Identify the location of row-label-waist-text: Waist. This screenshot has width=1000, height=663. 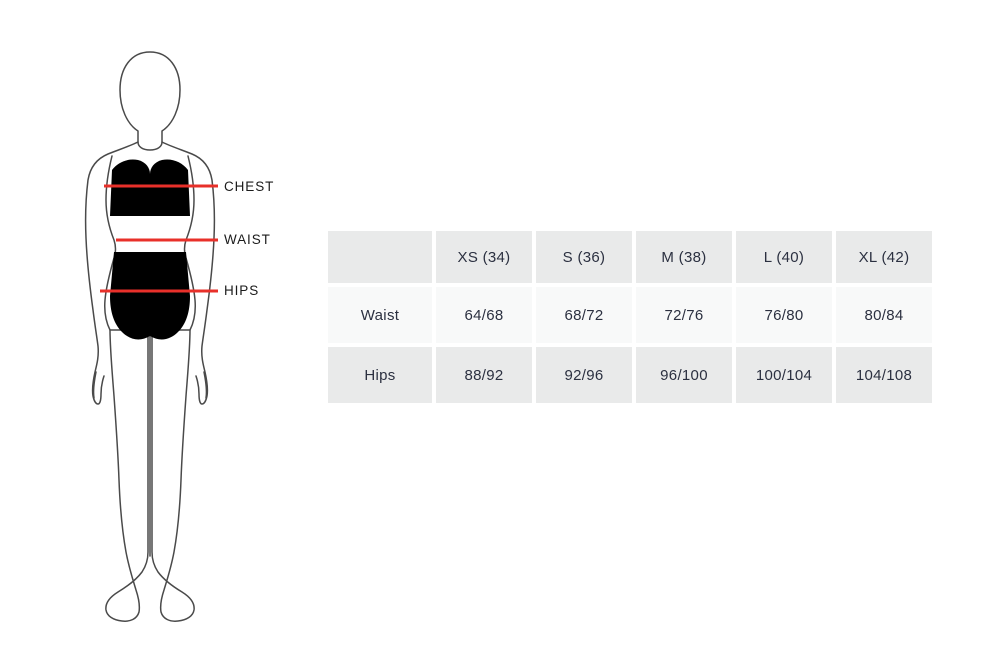
(380, 315).